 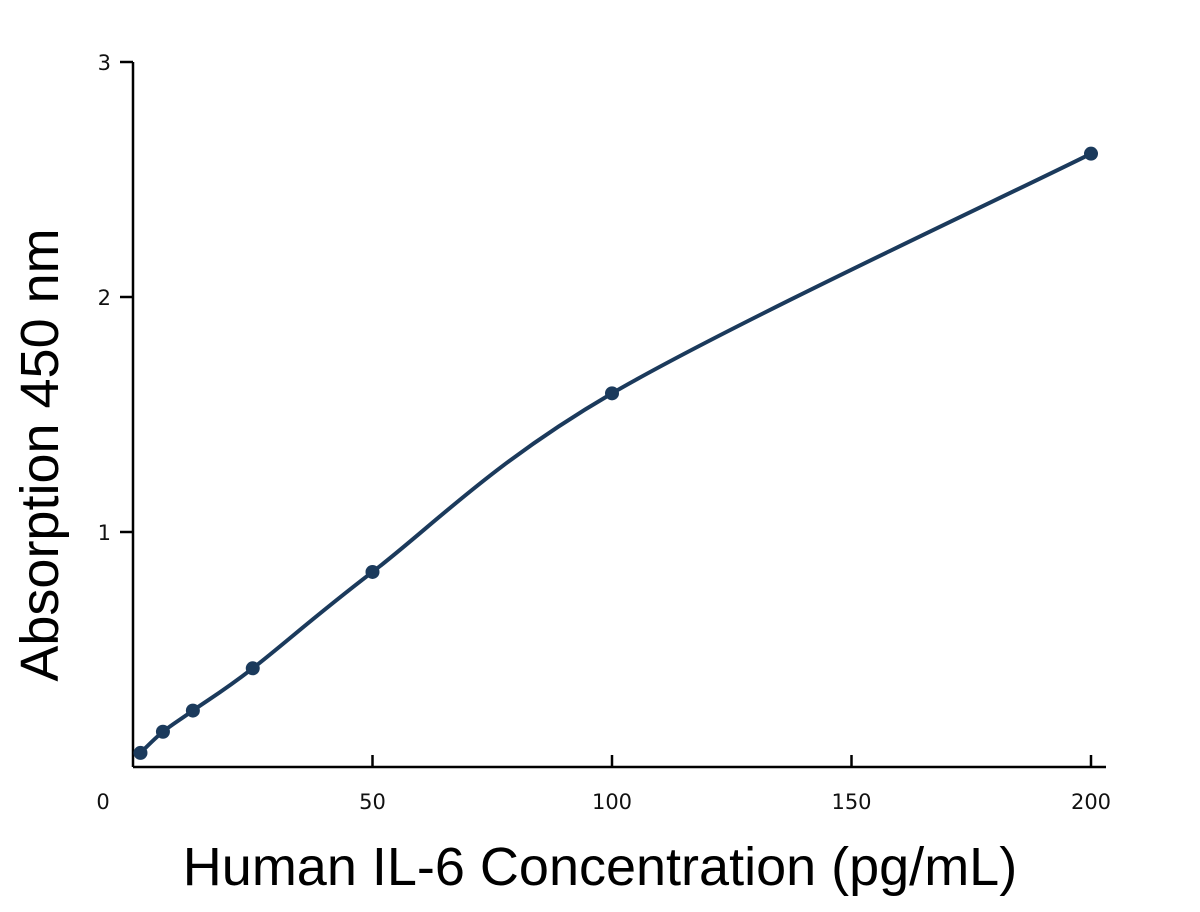 I want to click on x-tick-label-150: 150, so click(x=851, y=802).